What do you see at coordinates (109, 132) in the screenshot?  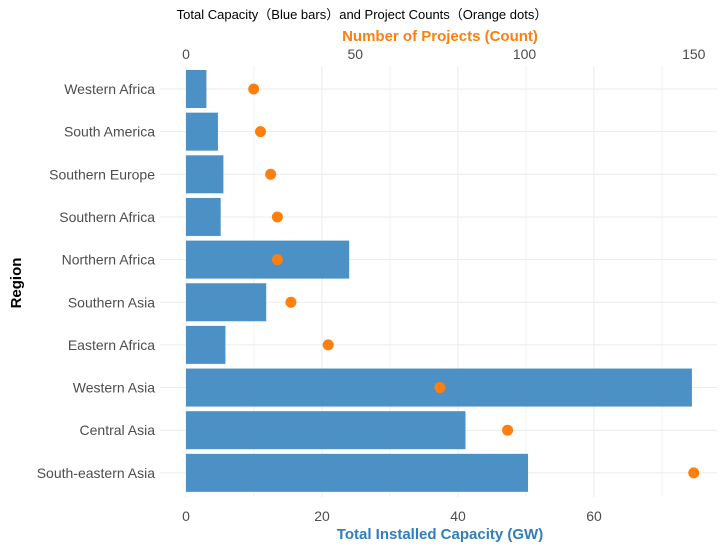 I see `category-label: South America` at bounding box center [109, 132].